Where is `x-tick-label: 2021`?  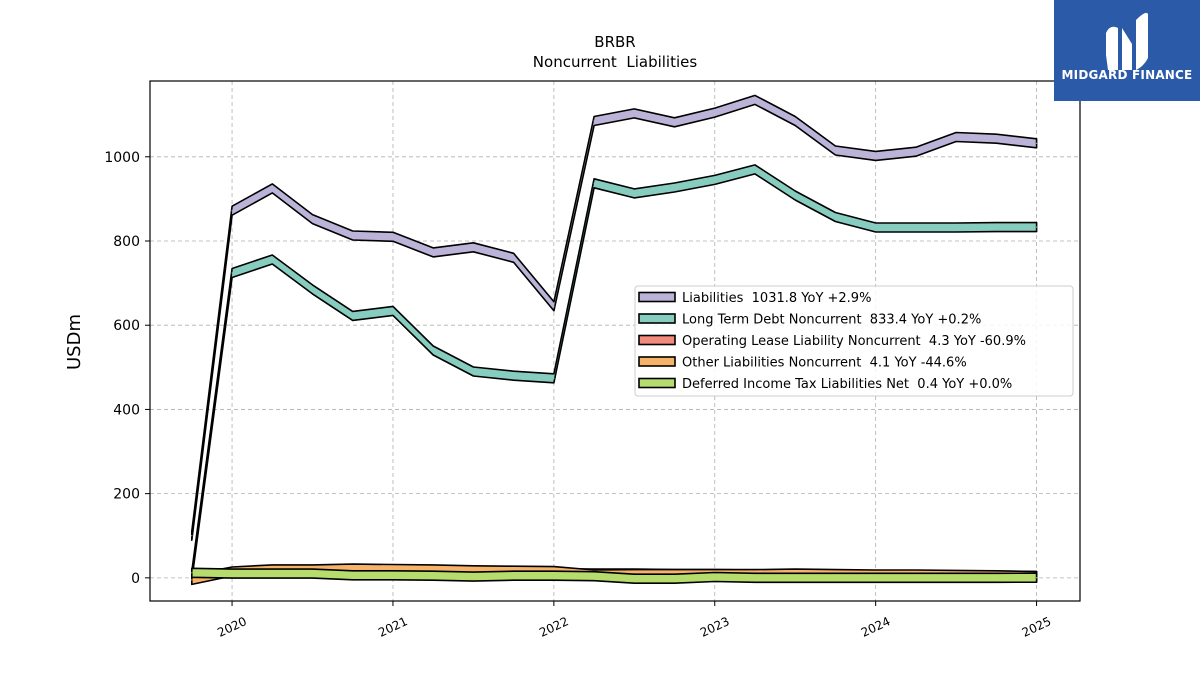 x-tick-label: 2021 is located at coordinates (393, 627).